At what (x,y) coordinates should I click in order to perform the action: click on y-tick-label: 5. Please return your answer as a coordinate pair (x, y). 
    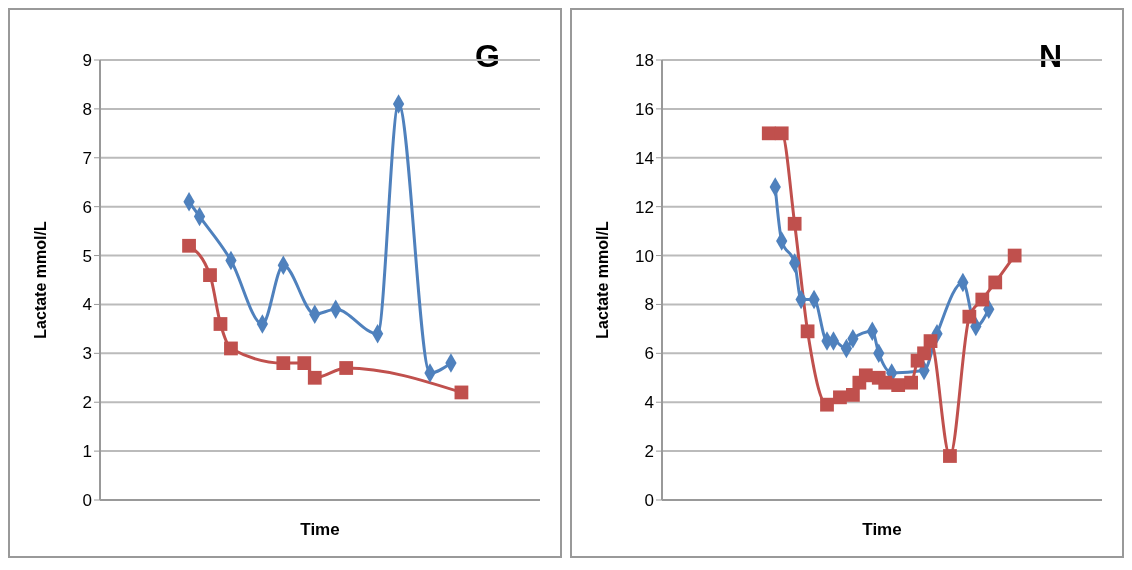
    Looking at the image, I should click on (87, 256).